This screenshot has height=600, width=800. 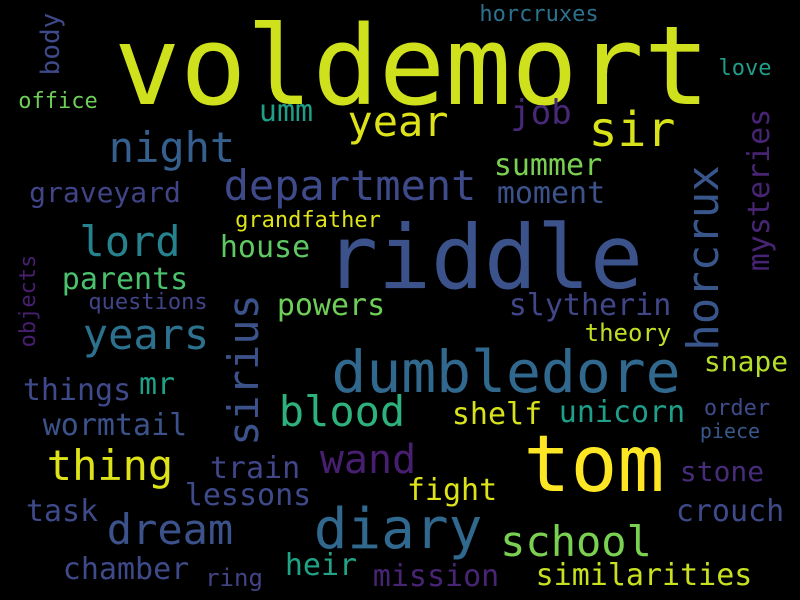 I want to click on word-lord: lord, so click(x=130, y=241).